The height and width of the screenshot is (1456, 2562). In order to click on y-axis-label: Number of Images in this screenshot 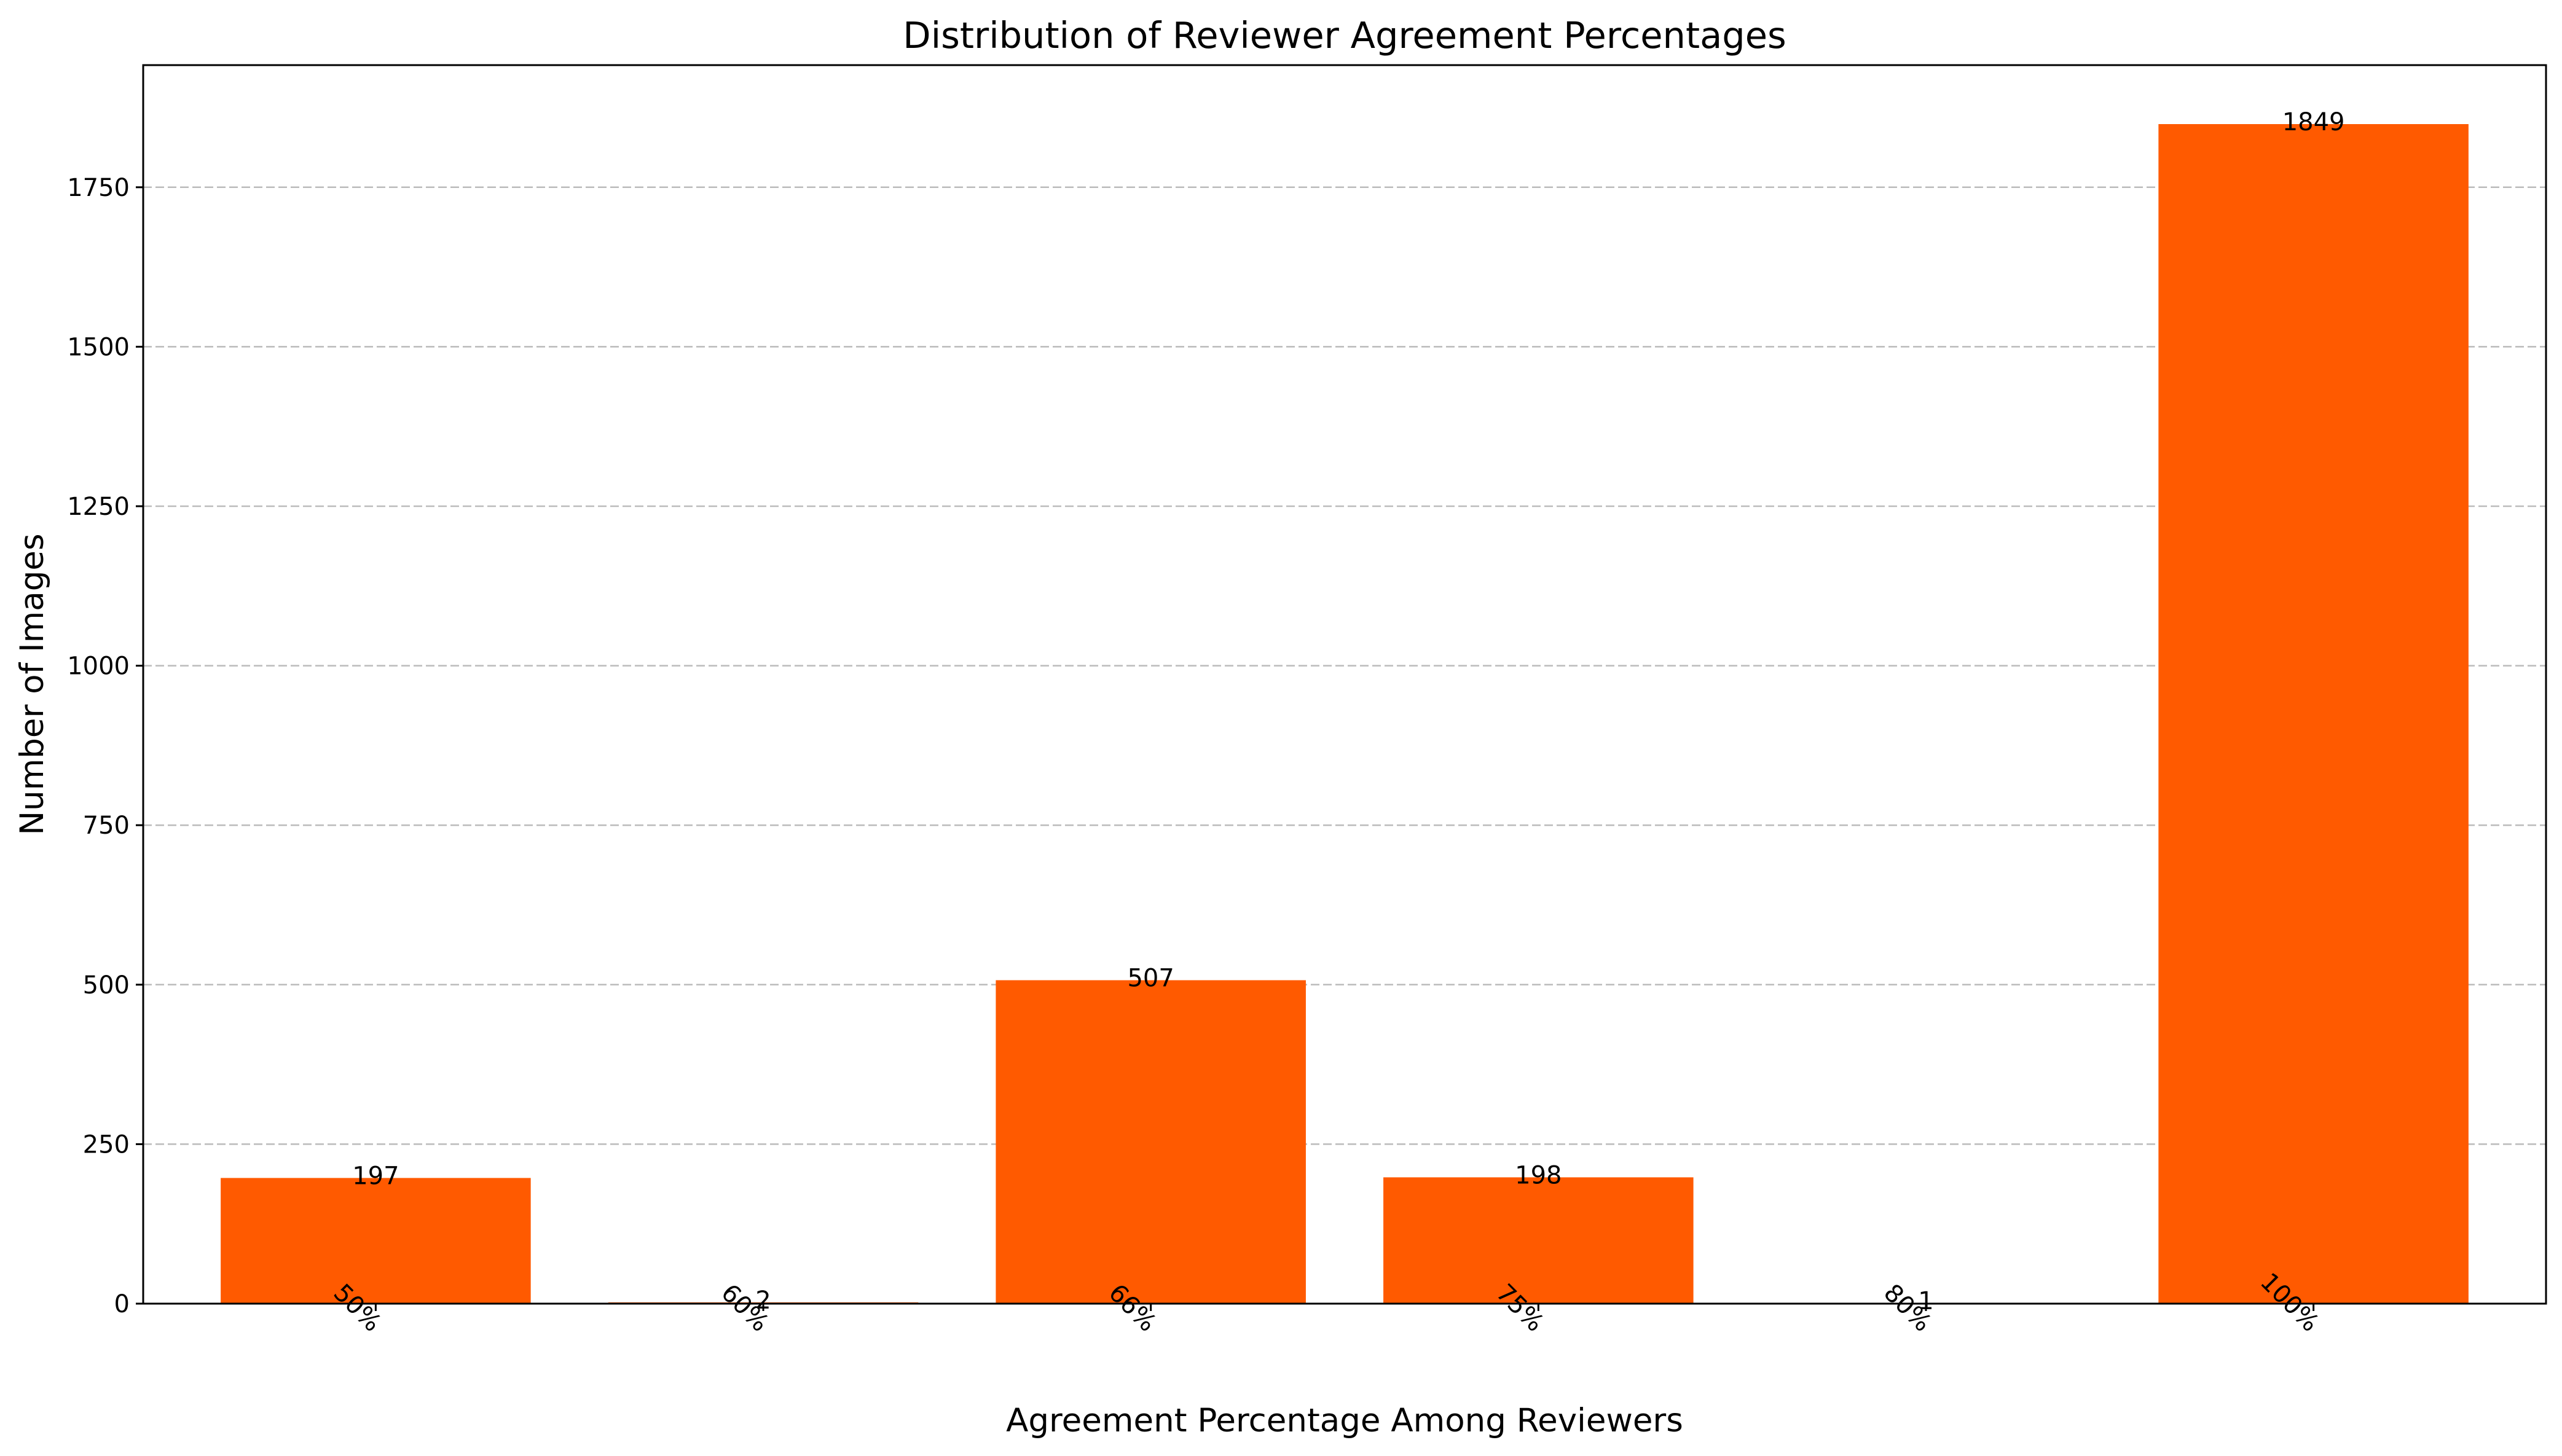, I will do `click(32, 684)`.